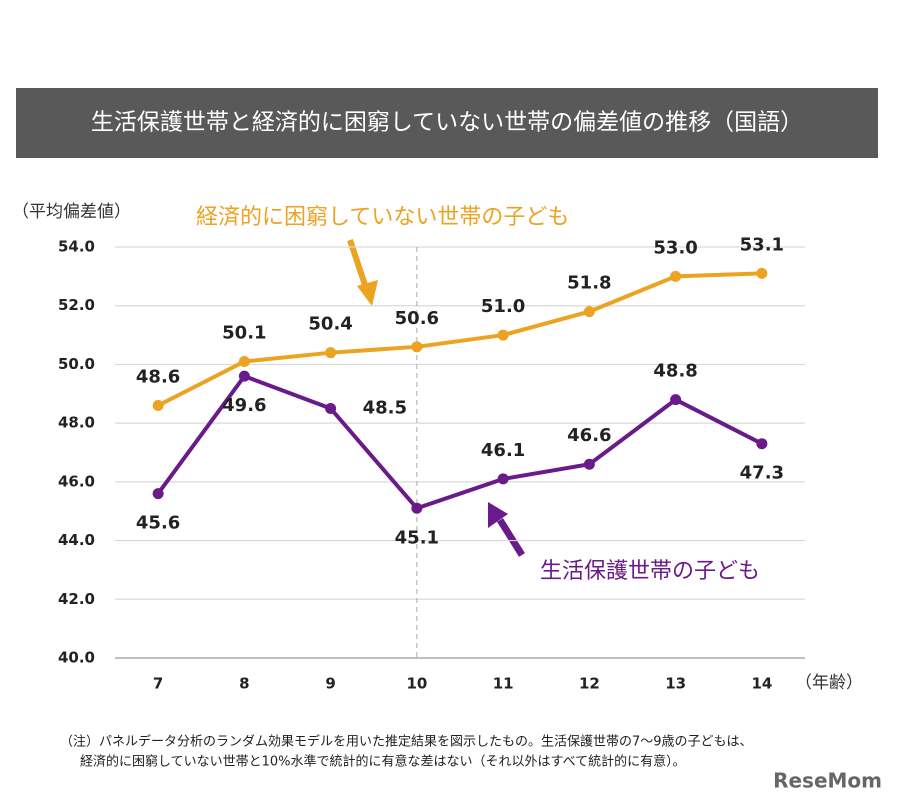 The image size is (897, 808). Describe the element at coordinates (244, 405) in the screenshot. I see `data-label: 49.6` at that location.